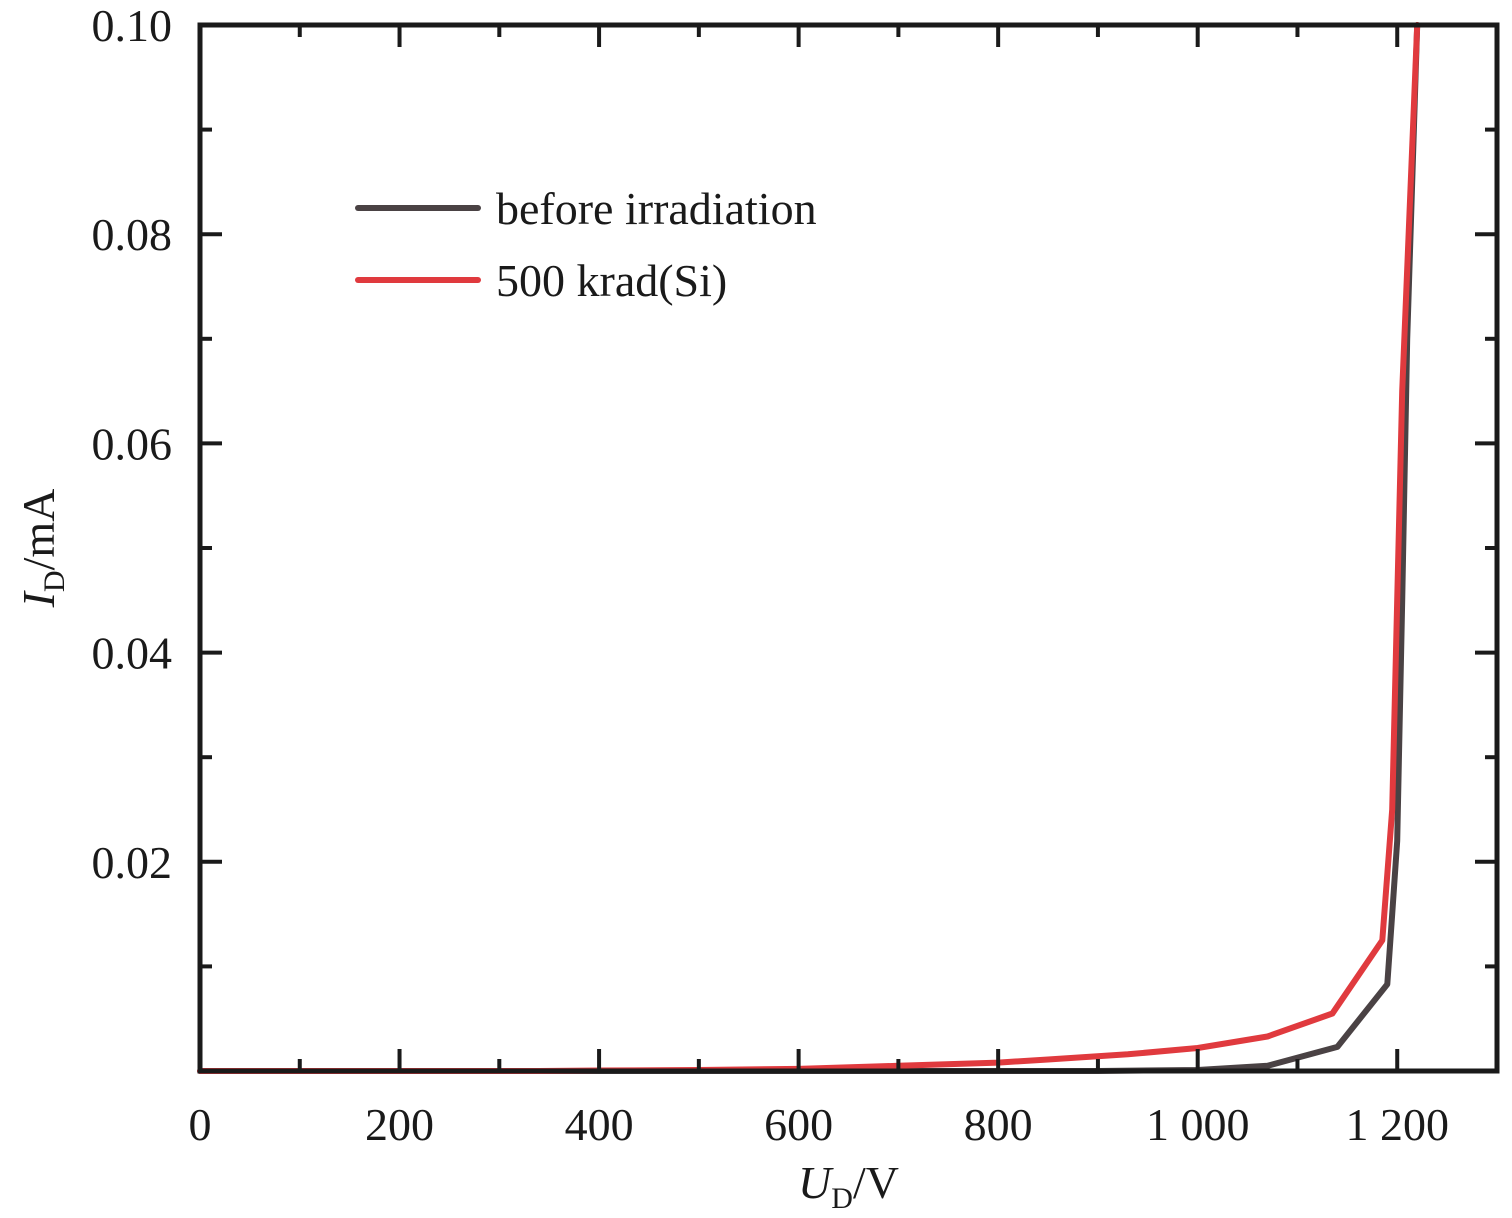  I want to click on x-tick-label: 1 200, so click(1397, 1124).